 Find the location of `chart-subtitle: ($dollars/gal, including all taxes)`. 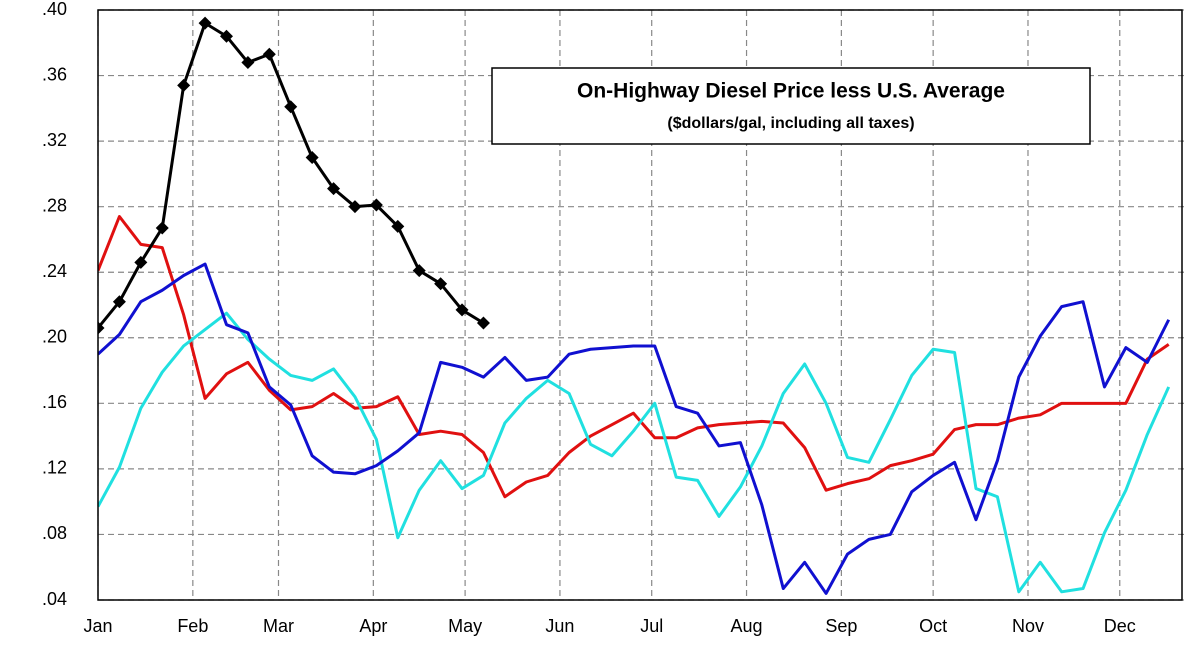

chart-subtitle: ($dollars/gal, including all taxes) is located at coordinates (790, 123).